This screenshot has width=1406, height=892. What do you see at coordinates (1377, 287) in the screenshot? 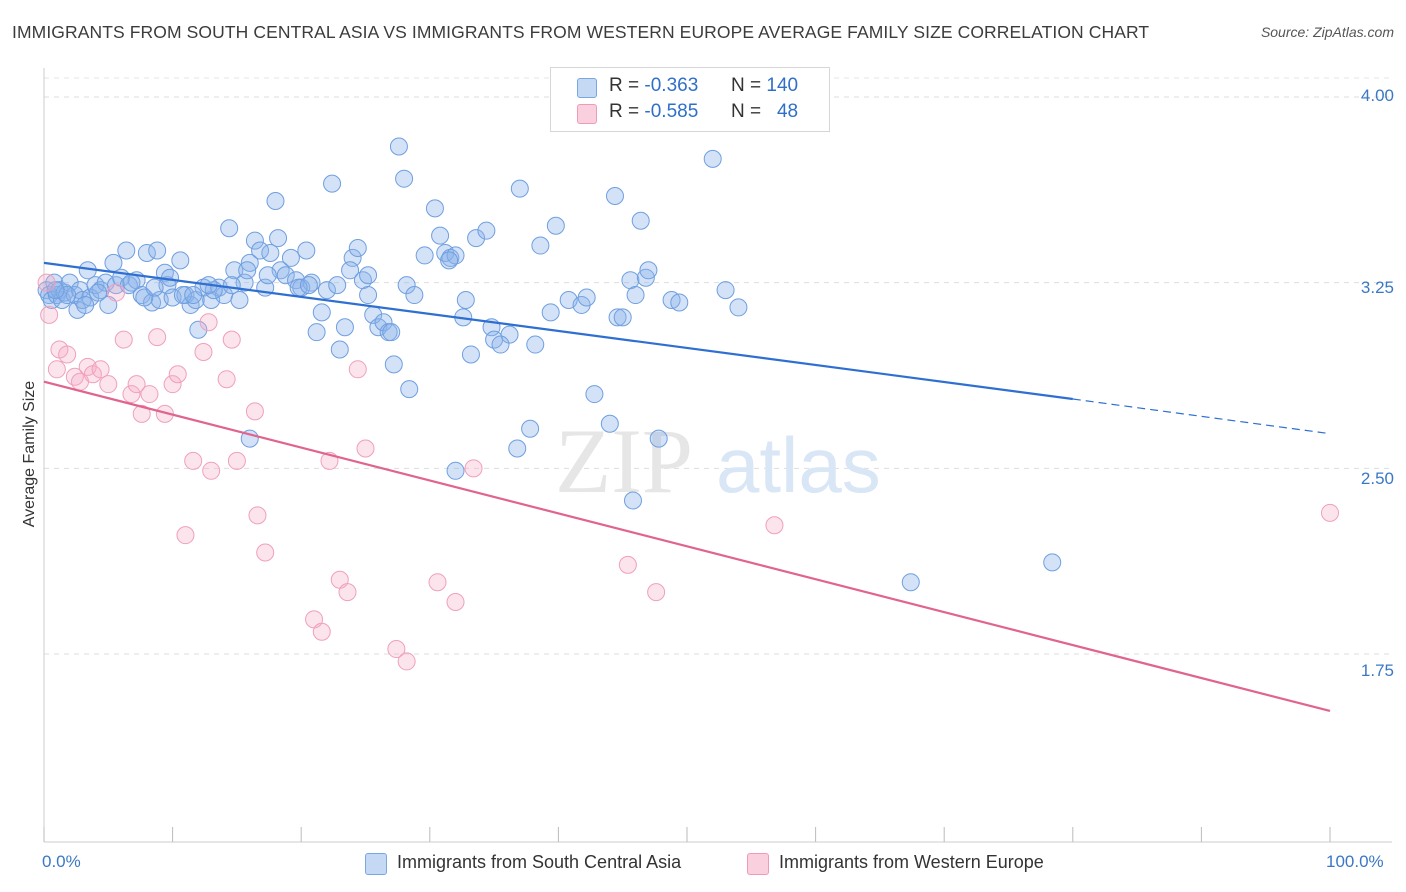
I see `y-tick-label: 3.25` at bounding box center [1377, 287].